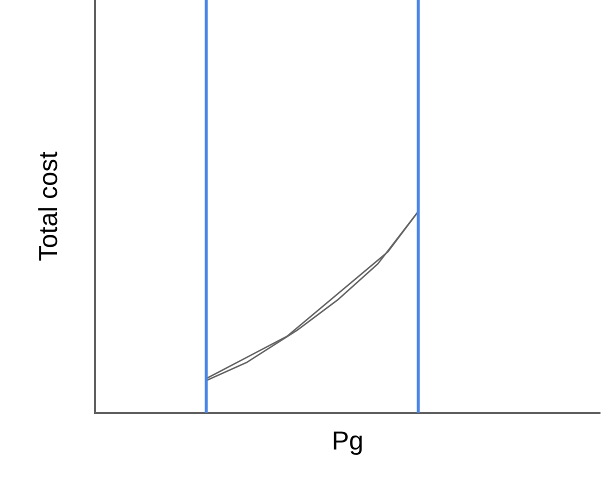 This screenshot has width=606, height=488. I want to click on x-axis-title: Pg, so click(348, 441).